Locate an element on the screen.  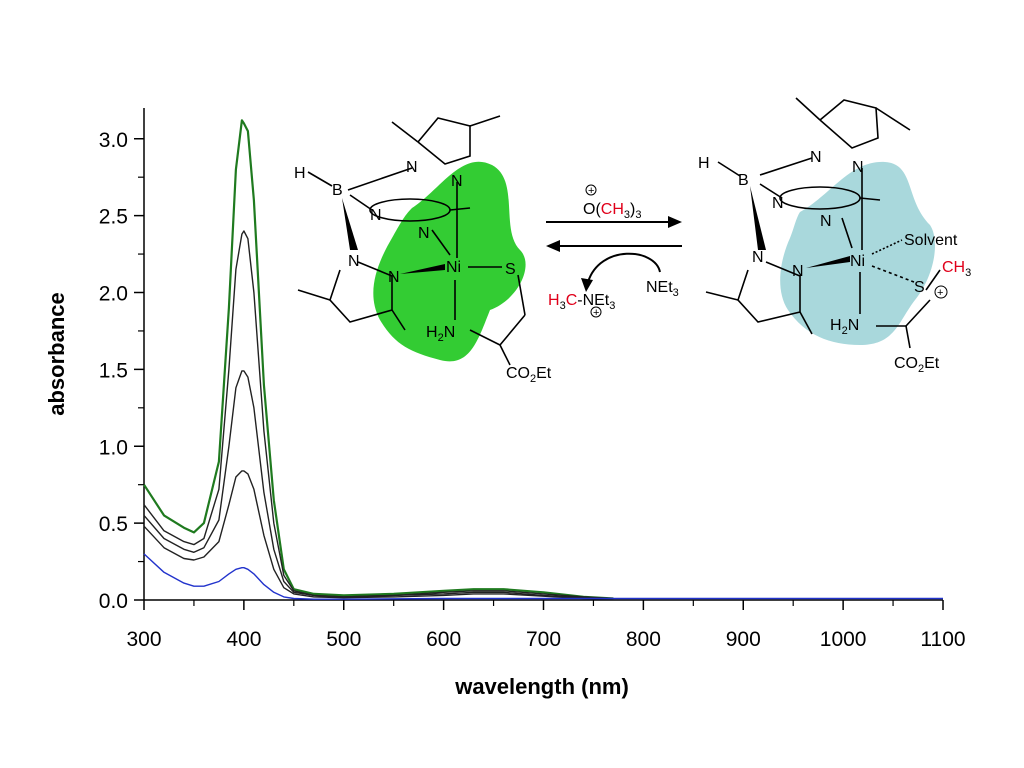
x-tick-label: 1000 is located at coordinates (843, 639).